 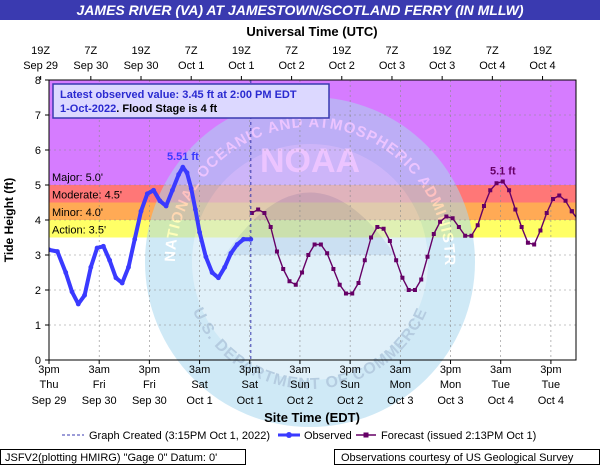 I want to click on x-tick-day: Fri, so click(x=149, y=385).